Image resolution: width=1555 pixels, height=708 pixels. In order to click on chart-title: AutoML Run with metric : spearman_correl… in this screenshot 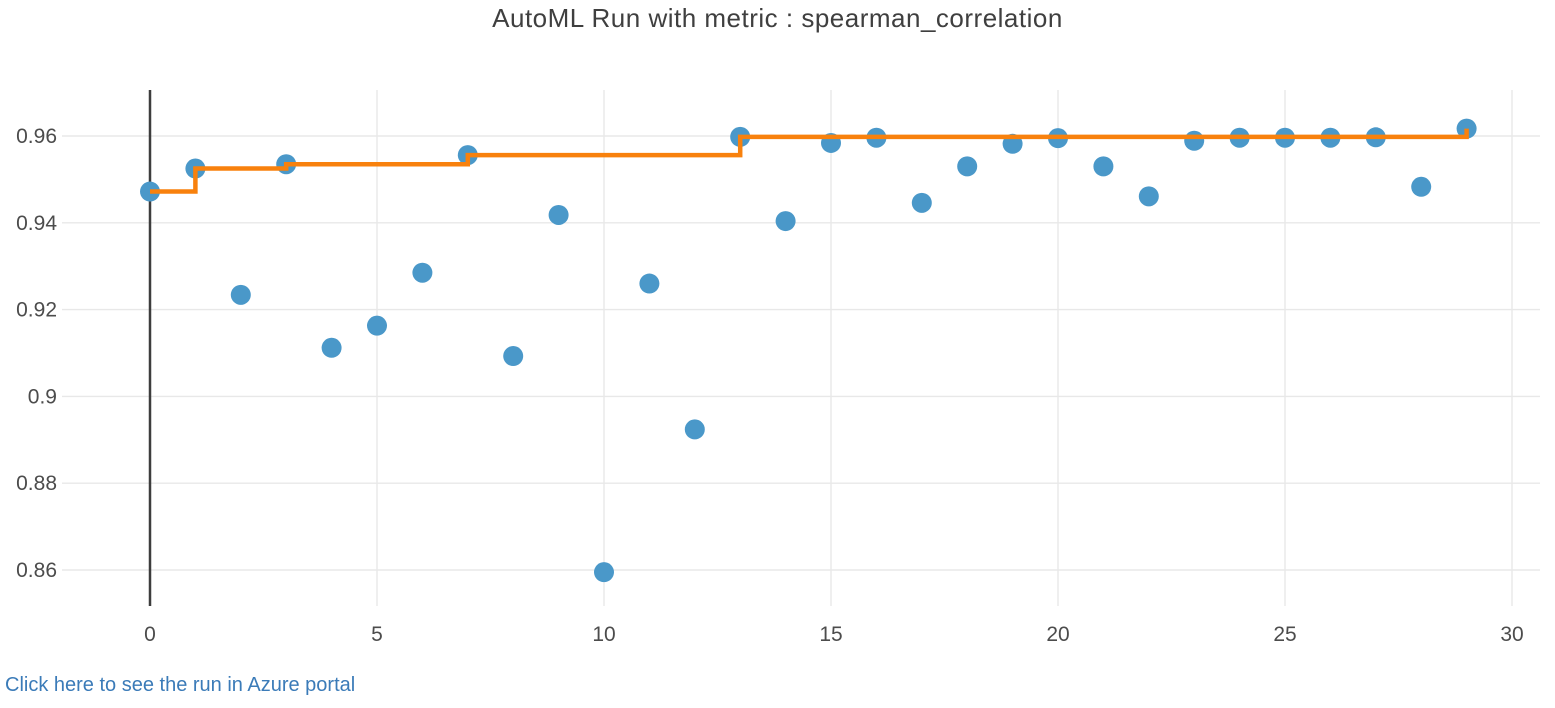, I will do `click(777, 18)`.